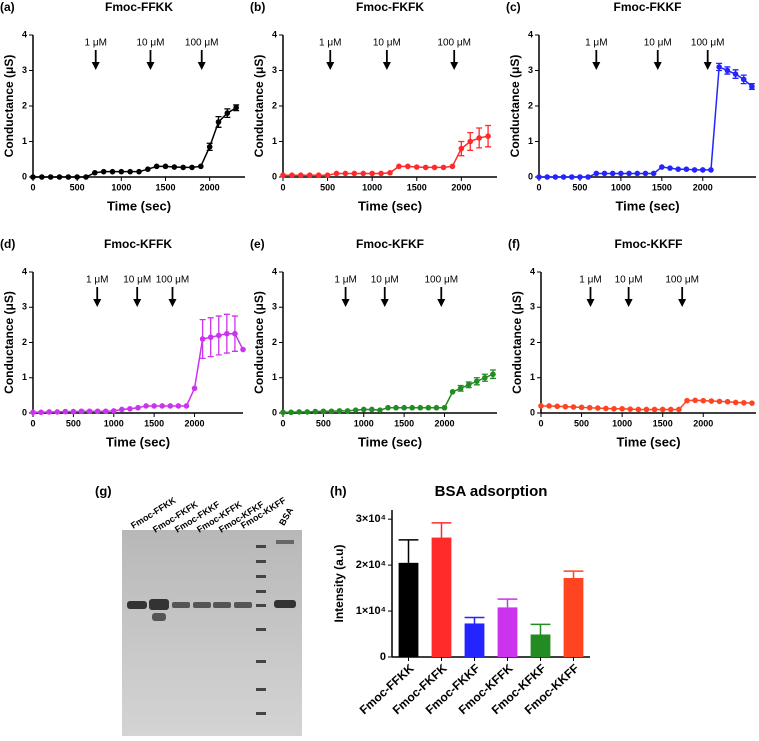 This screenshot has width=759, height=741. What do you see at coordinates (371, 611) in the screenshot?
I see `y-tick-label: 1×10⁴` at bounding box center [371, 611].